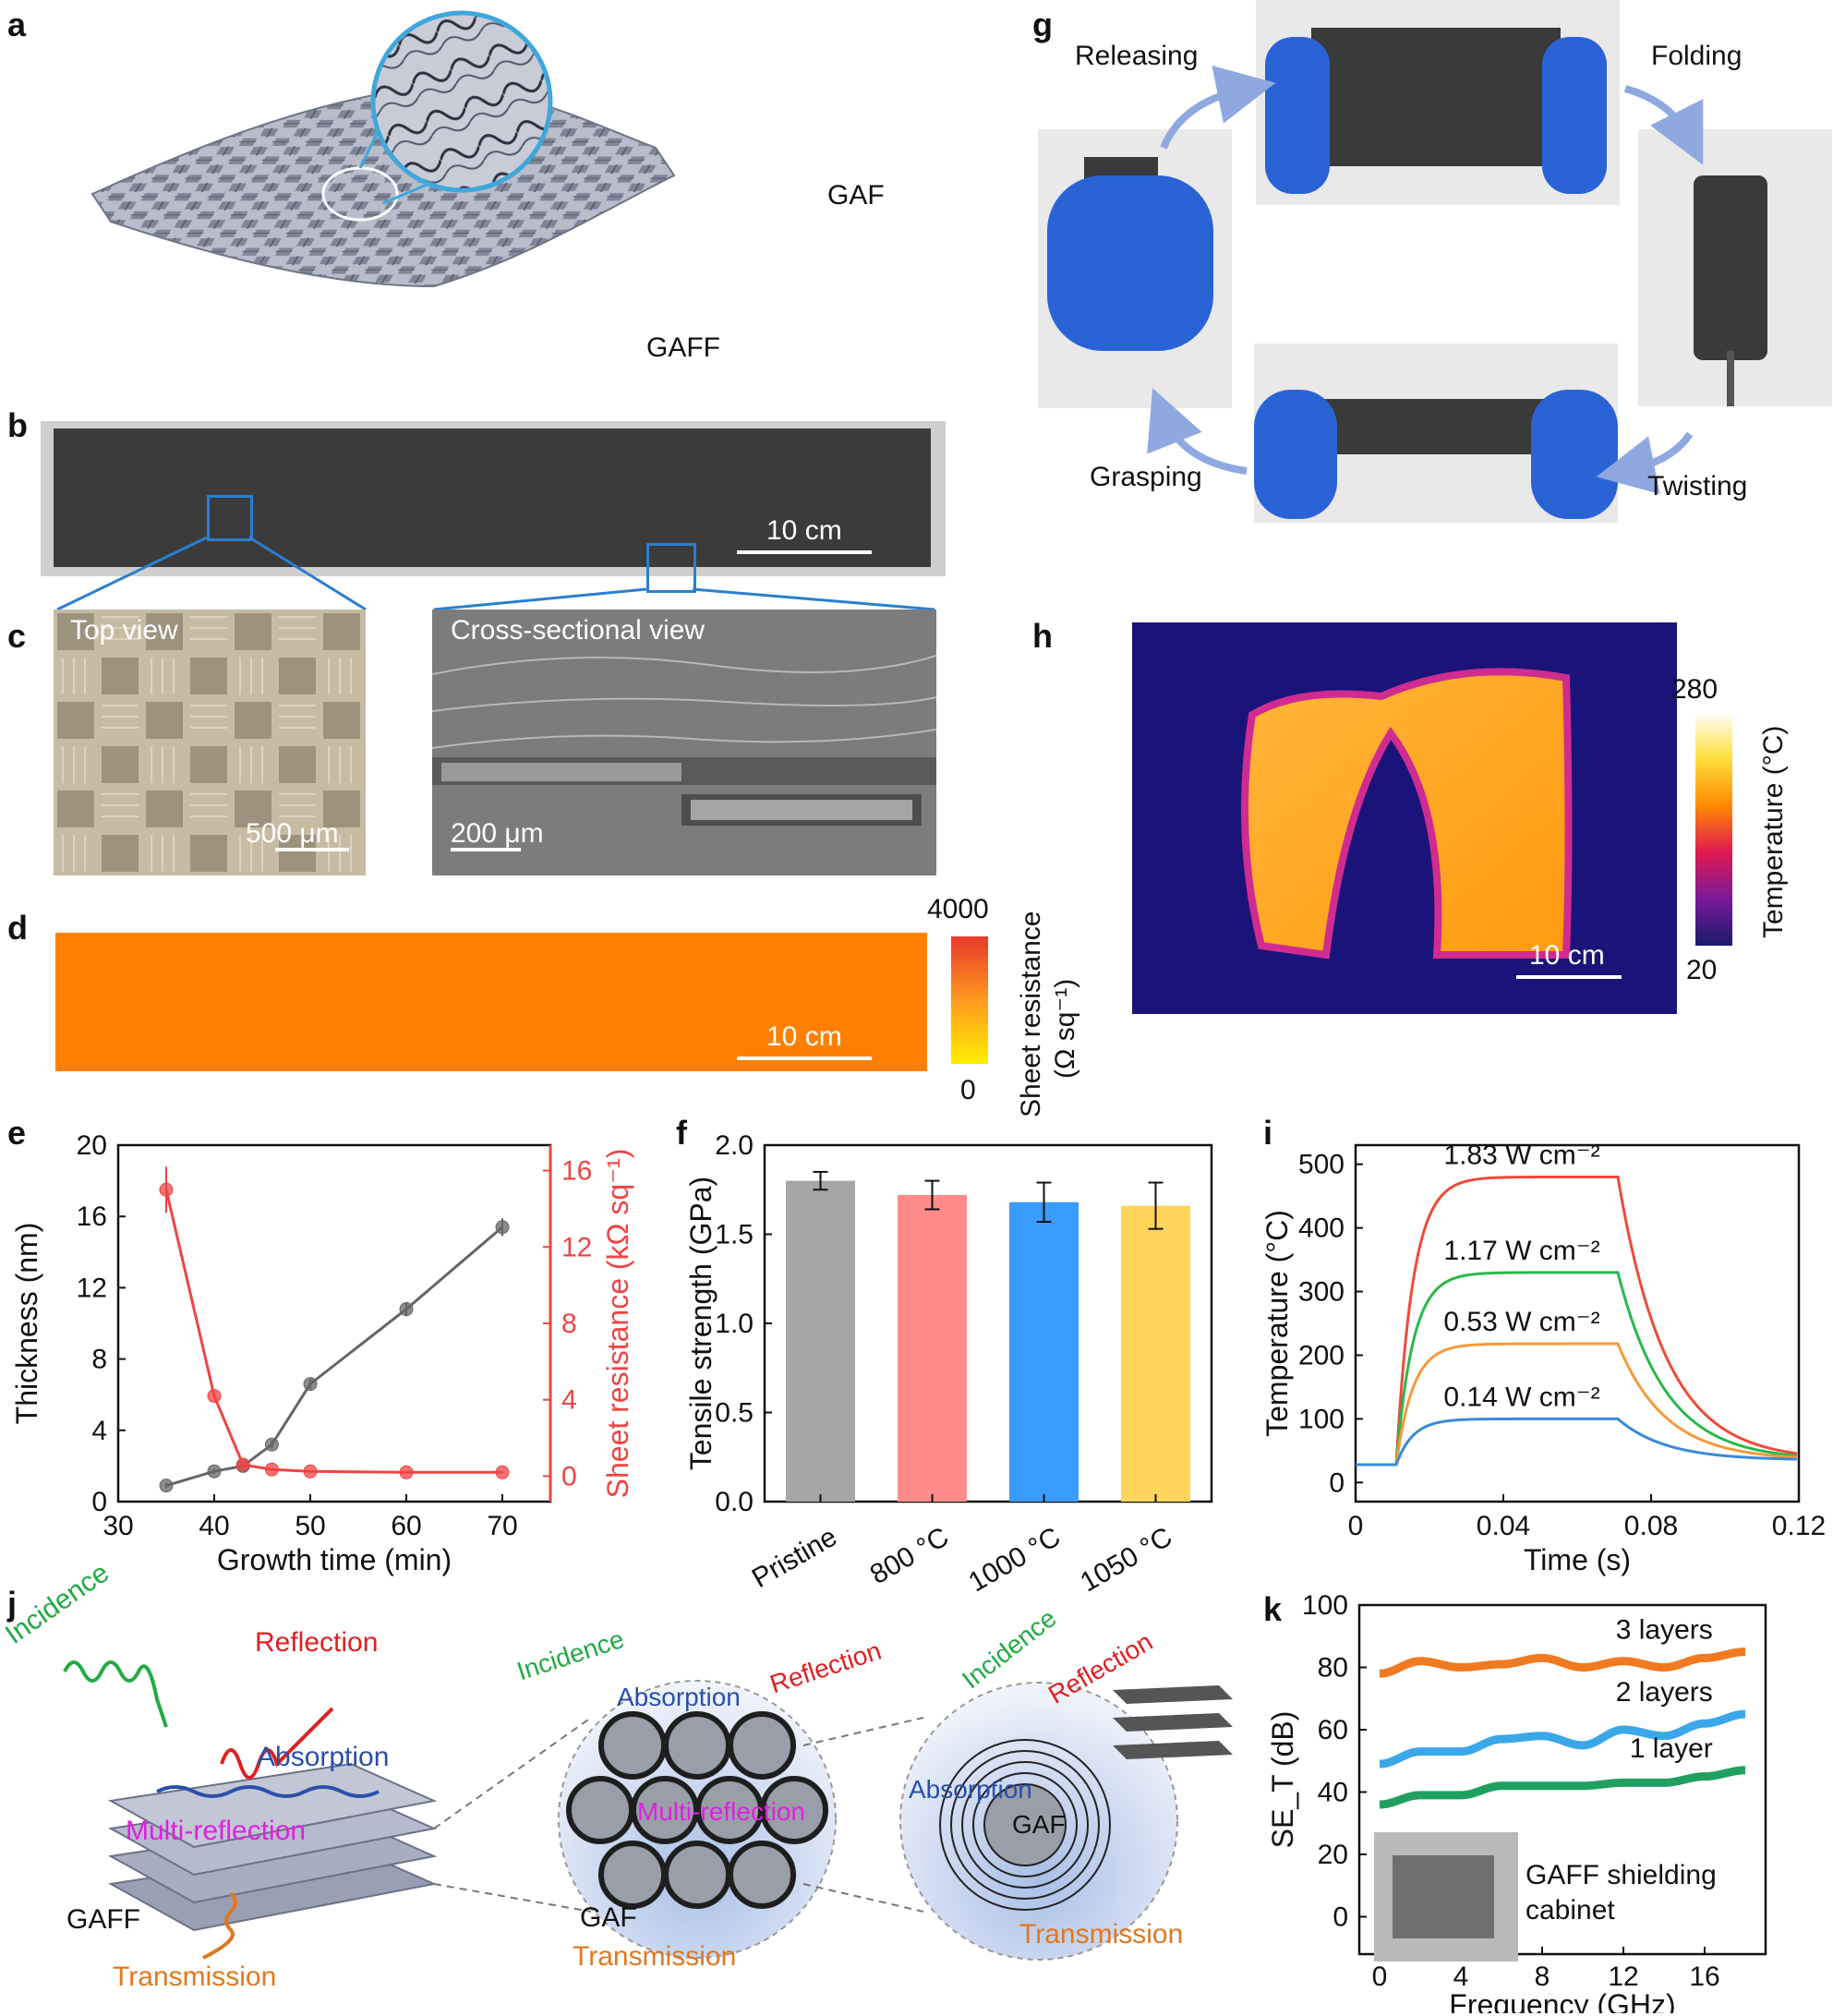 This screenshot has width=1833, height=2016. Describe the element at coordinates (1137, 56) in the screenshot. I see `label-releasing: Releasing` at that location.